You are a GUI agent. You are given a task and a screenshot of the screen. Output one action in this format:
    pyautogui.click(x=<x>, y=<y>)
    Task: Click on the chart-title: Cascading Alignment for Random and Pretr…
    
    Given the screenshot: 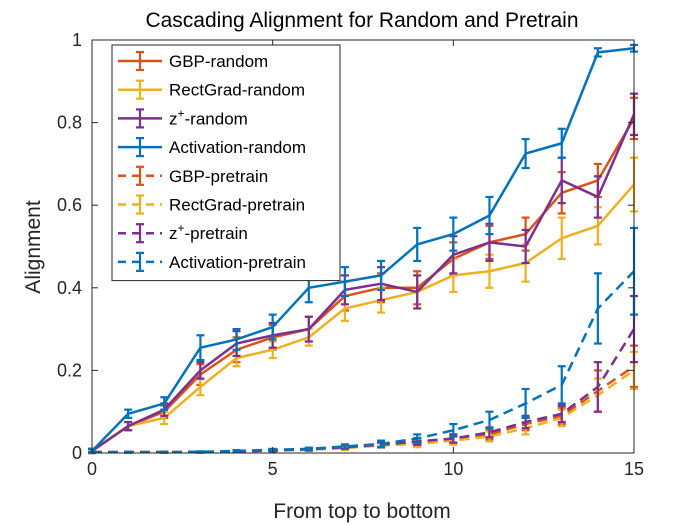 What is the action you would take?
    pyautogui.click(x=361, y=20)
    